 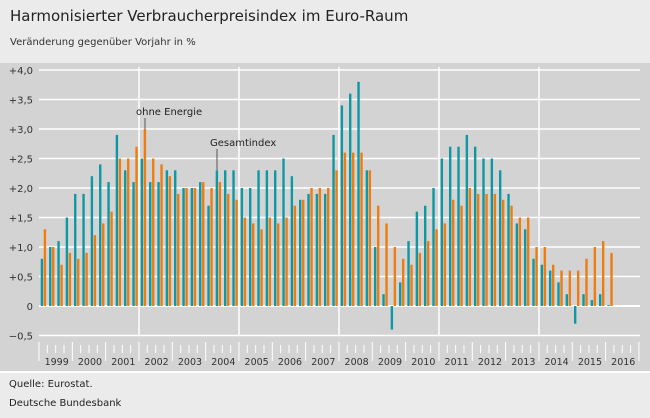 What do you see at coordinates (357, 362) in the screenshot?
I see `x-tick-label: 2008` at bounding box center [357, 362].